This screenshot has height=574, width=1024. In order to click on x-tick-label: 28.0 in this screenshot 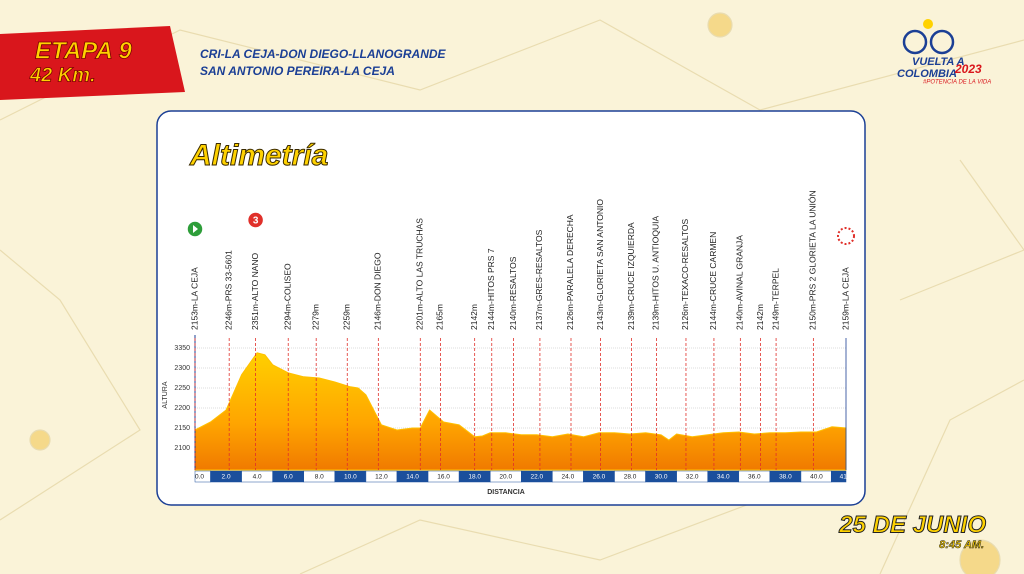, I will do `click(630, 477)`.